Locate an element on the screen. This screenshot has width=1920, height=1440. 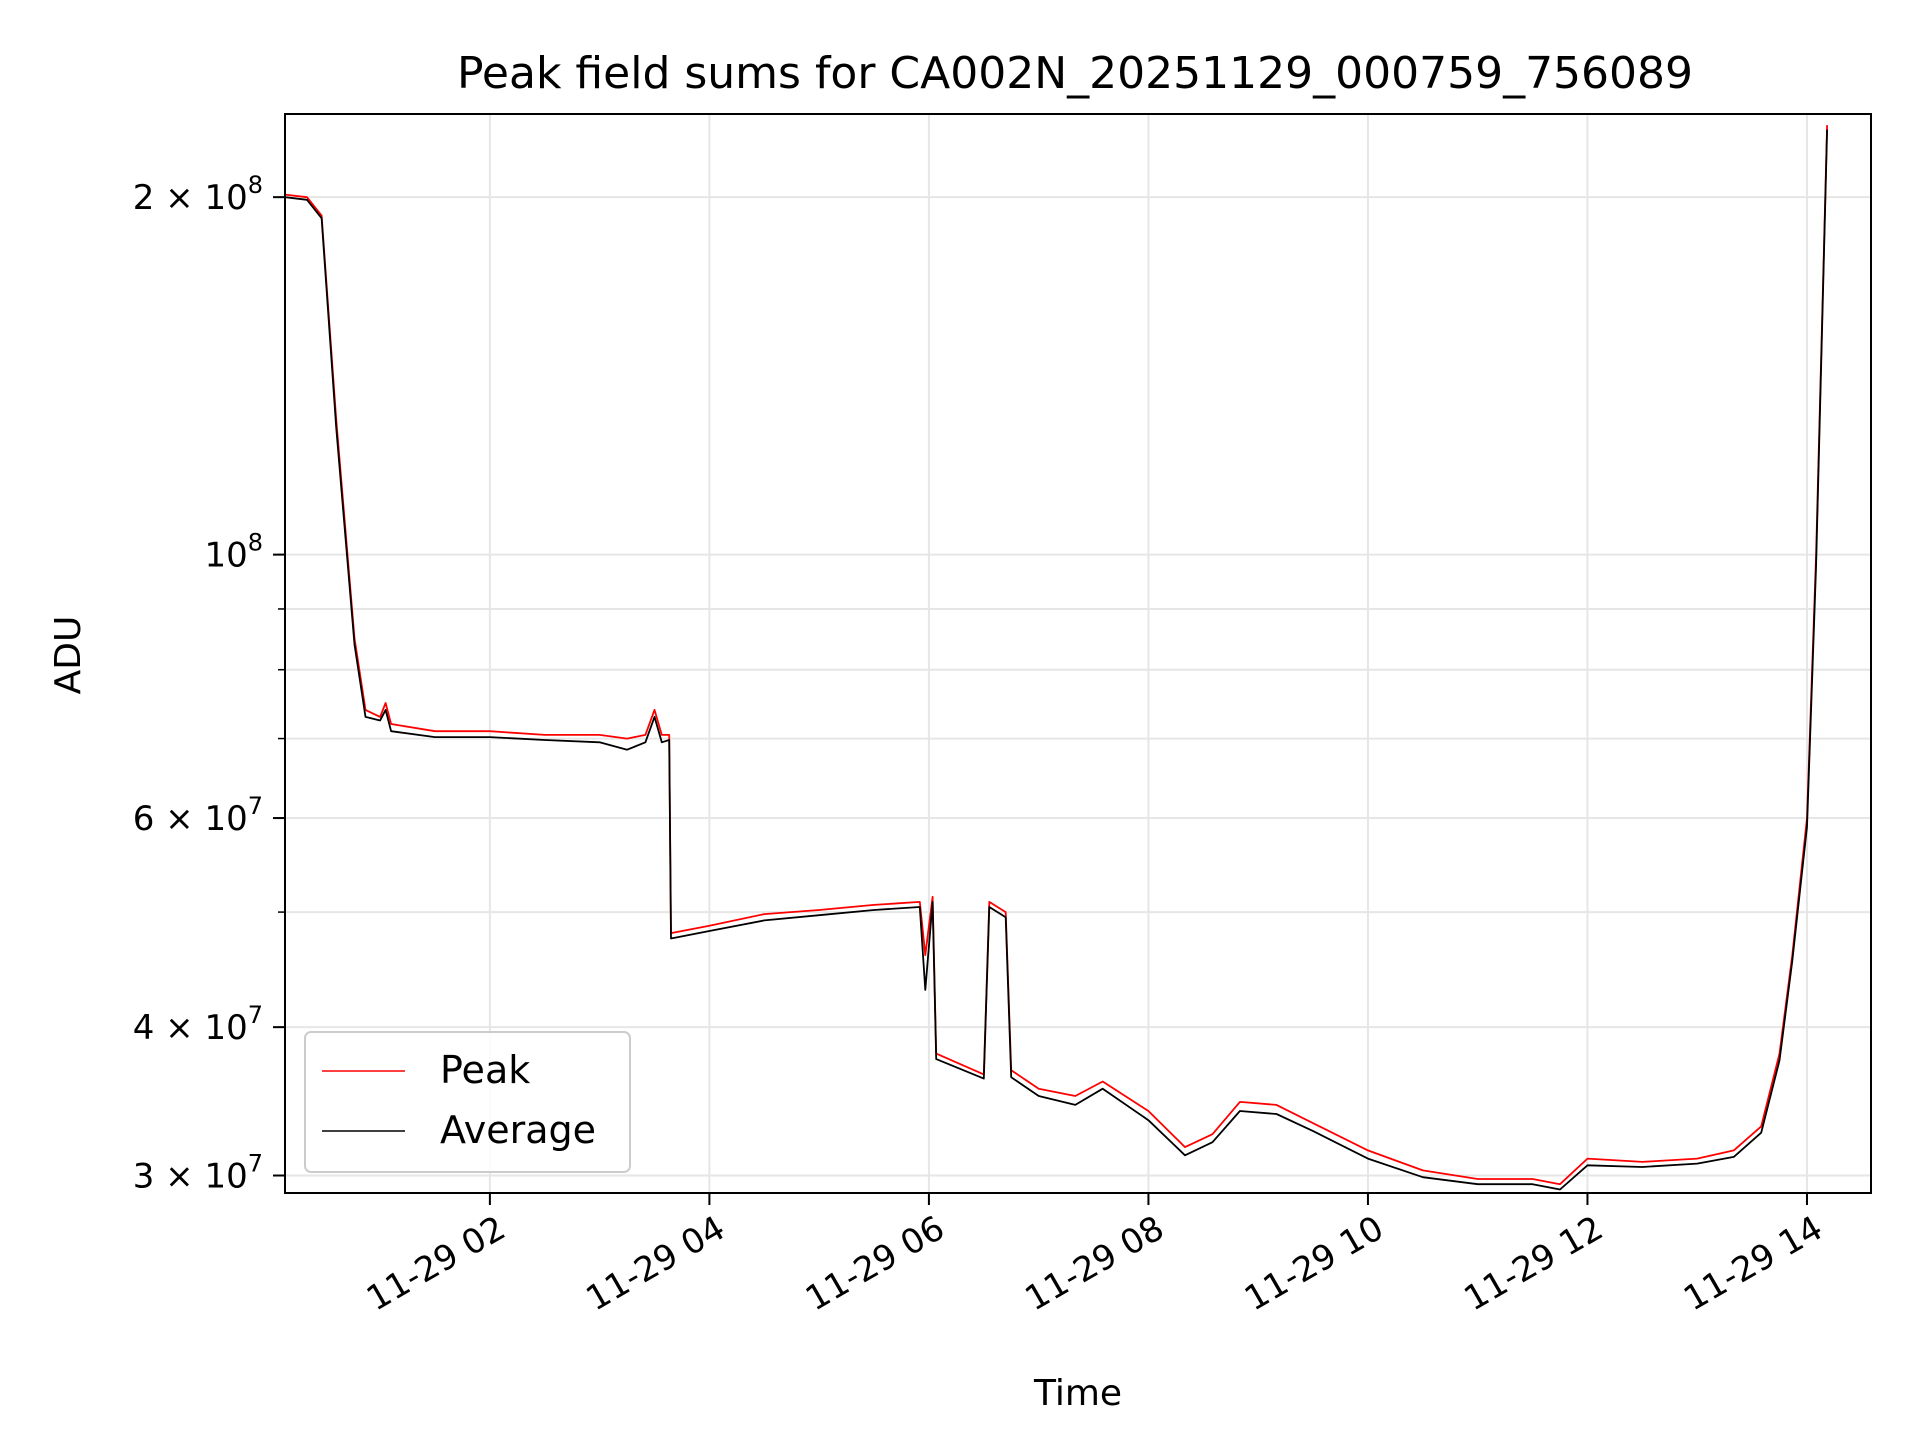
legend-label-peak: Peak is located at coordinates (485, 1070).